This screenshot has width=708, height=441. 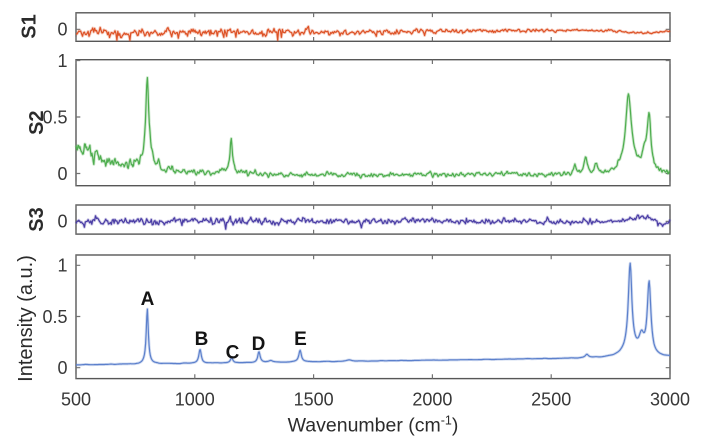 What do you see at coordinates (314, 399) in the screenshot?
I see `svg-text: 1500` at bounding box center [314, 399].